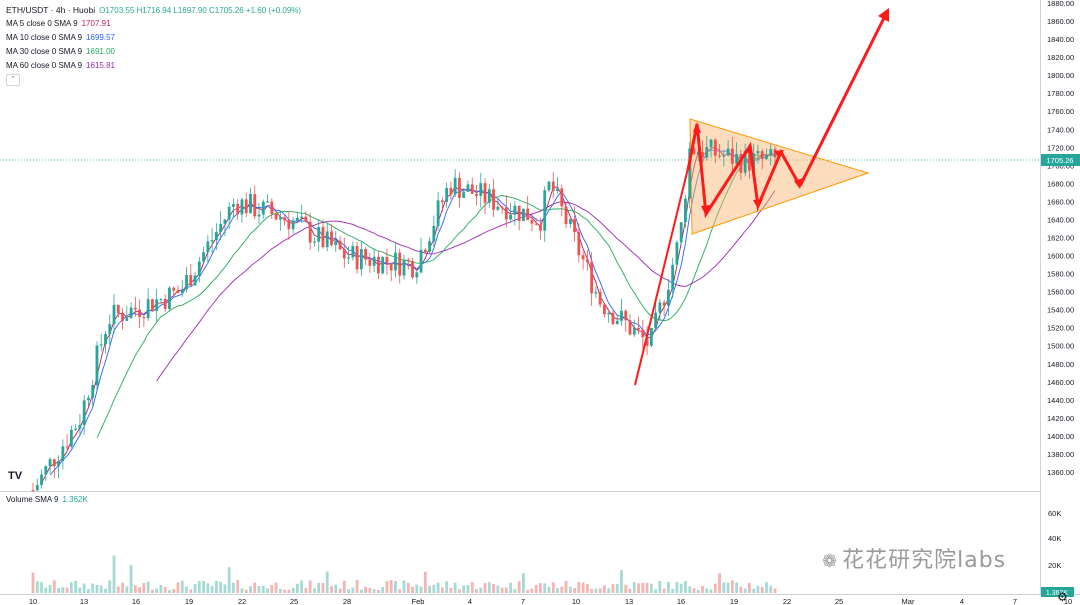 The width and height of the screenshot is (1080, 605). I want to click on volume-label: Volume SMA 9, so click(32, 499).